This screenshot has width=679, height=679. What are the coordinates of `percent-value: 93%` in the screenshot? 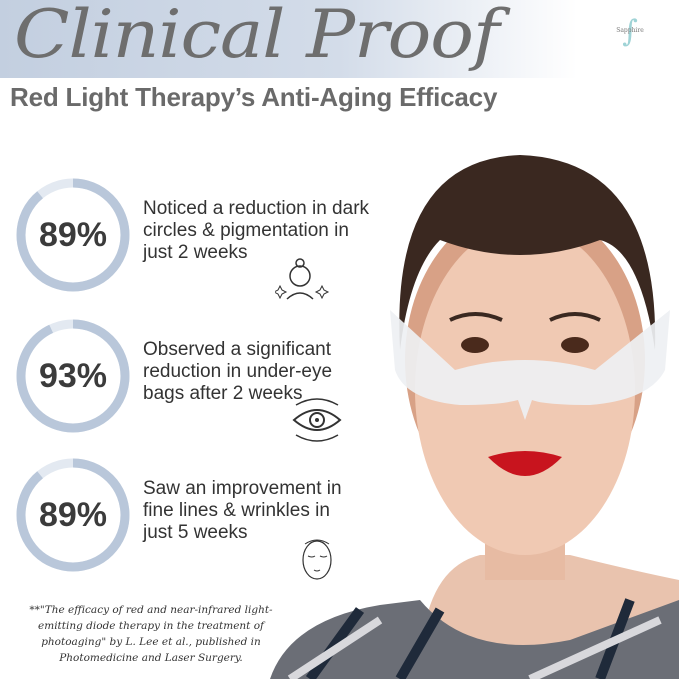 It's located at (73, 376).